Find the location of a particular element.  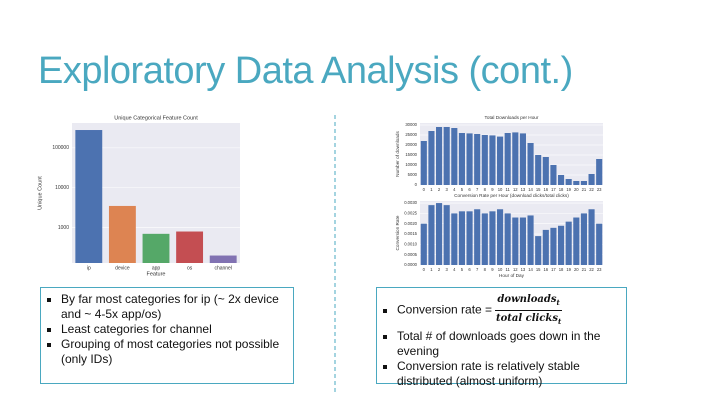

x-tick-label: 17 is located at coordinates (553, 189).